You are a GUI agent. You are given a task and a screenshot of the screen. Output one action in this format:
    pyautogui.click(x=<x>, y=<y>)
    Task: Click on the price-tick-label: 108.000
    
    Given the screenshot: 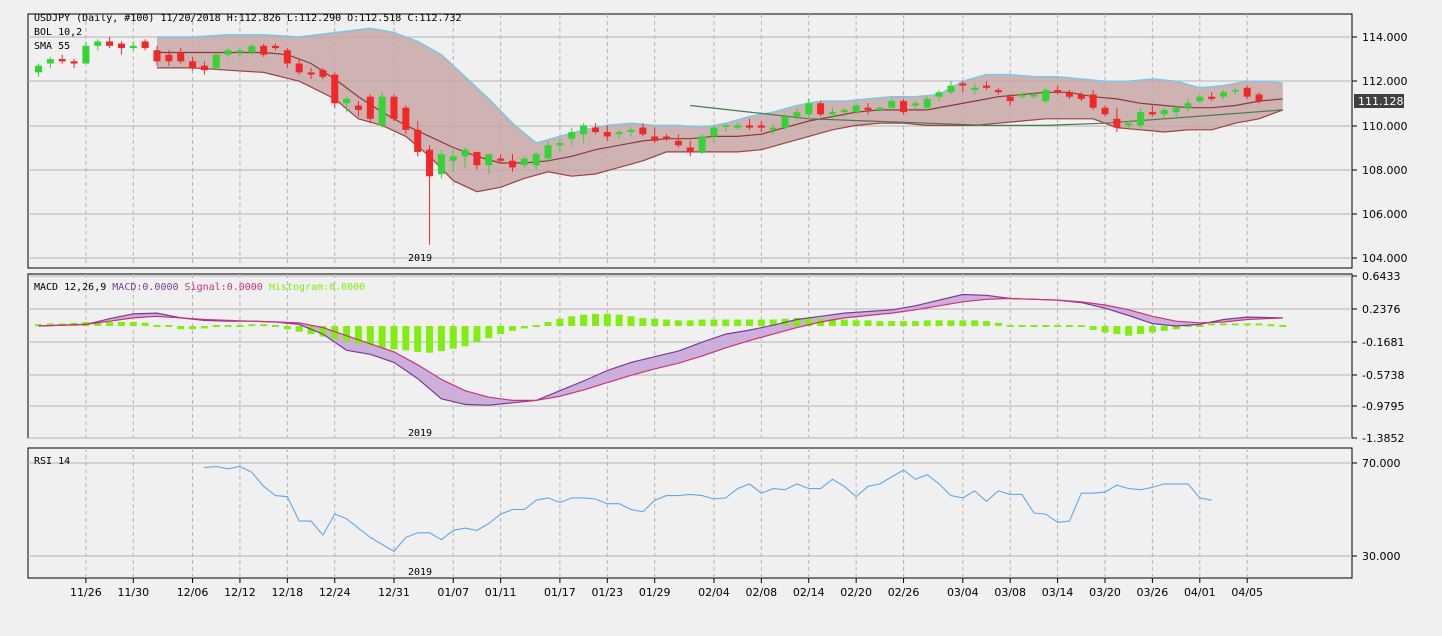 What is the action you would take?
    pyautogui.click(x=1385, y=170)
    